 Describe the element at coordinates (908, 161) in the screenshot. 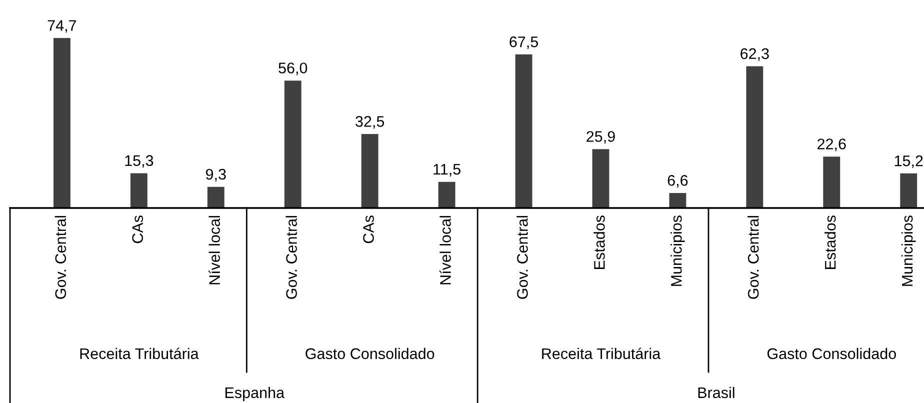

I see `data-label: 15,2` at that location.